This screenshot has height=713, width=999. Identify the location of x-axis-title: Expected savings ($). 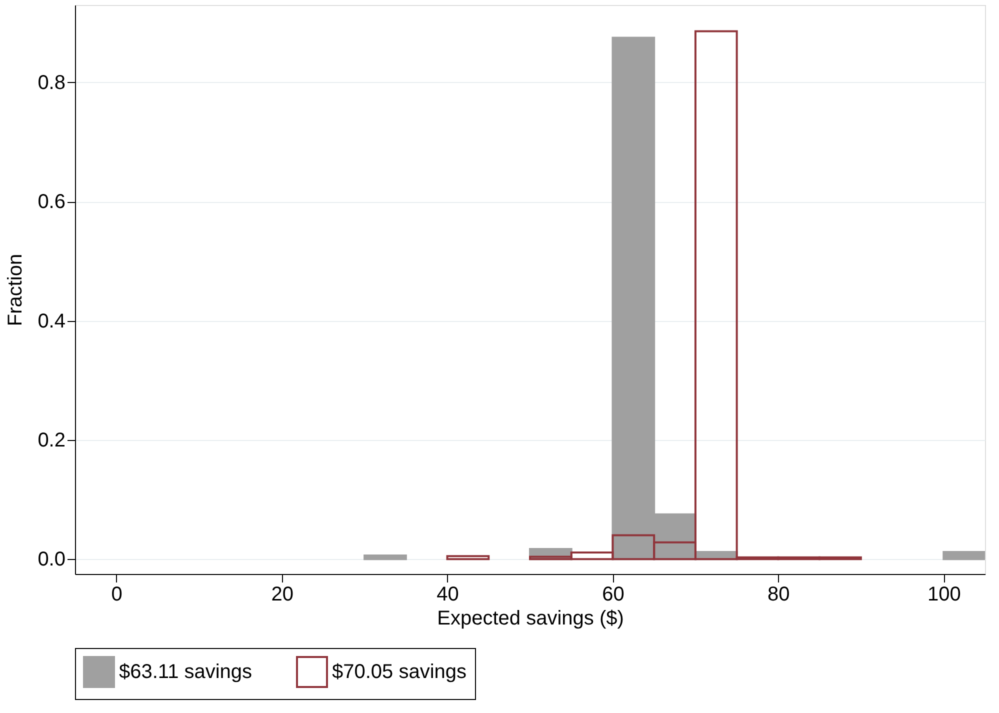
(530, 619).